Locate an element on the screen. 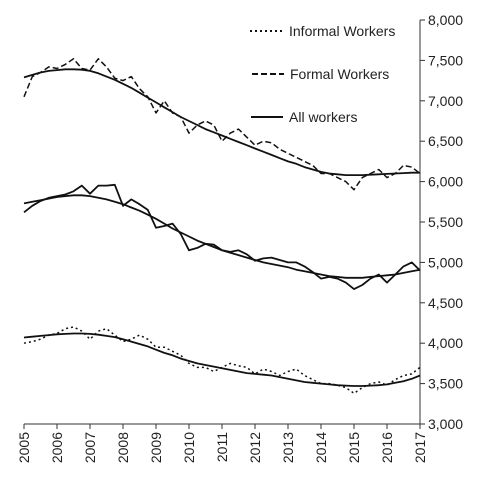 Image resolution: width=500 pixels, height=489 pixels. legend-label: All workers is located at coordinates (323, 117).